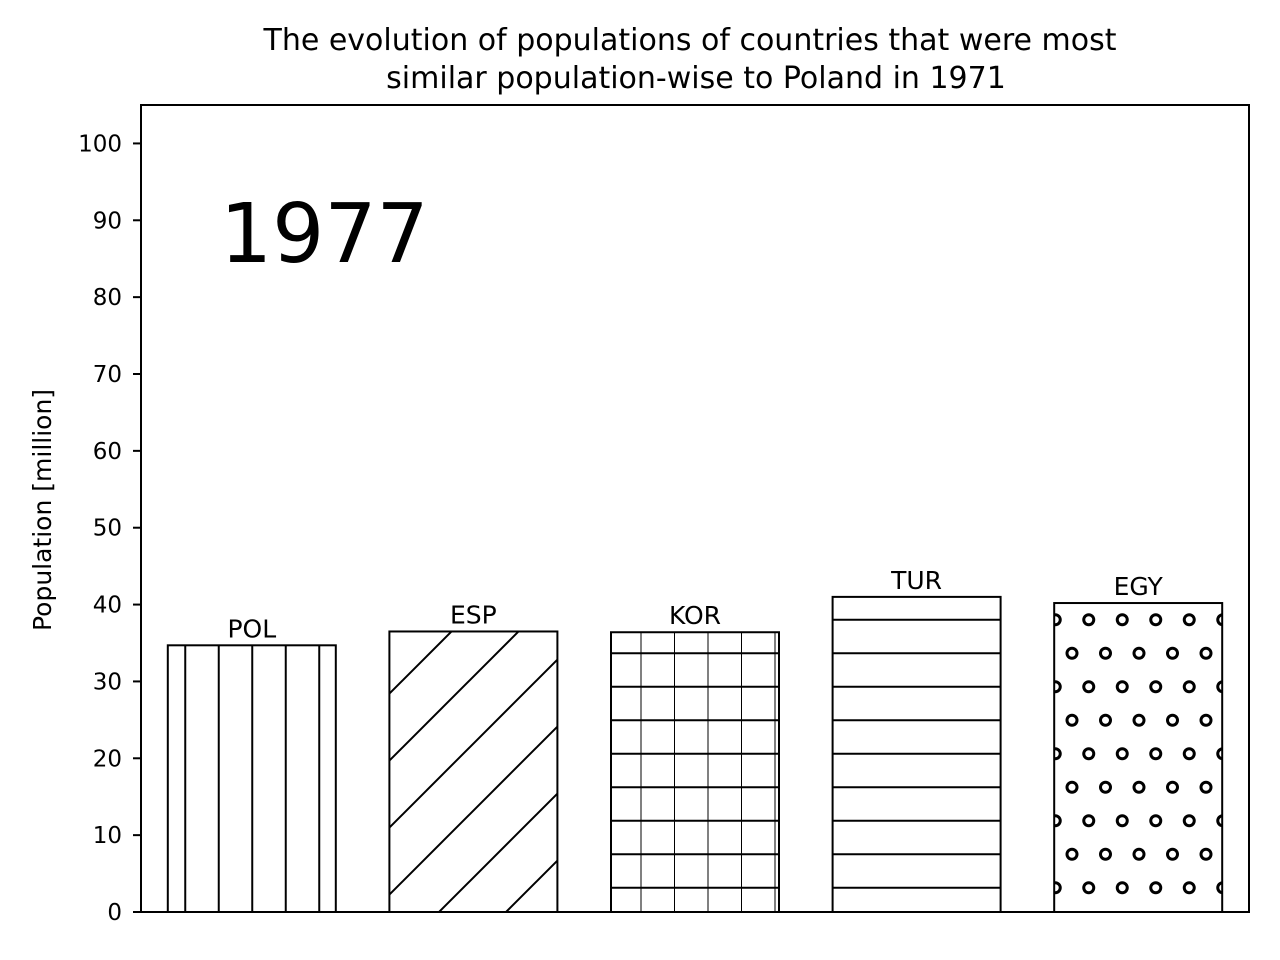 The width and height of the screenshot is (1280, 960). What do you see at coordinates (107, 606) in the screenshot?
I see `y-tick-label: 40` at bounding box center [107, 606].